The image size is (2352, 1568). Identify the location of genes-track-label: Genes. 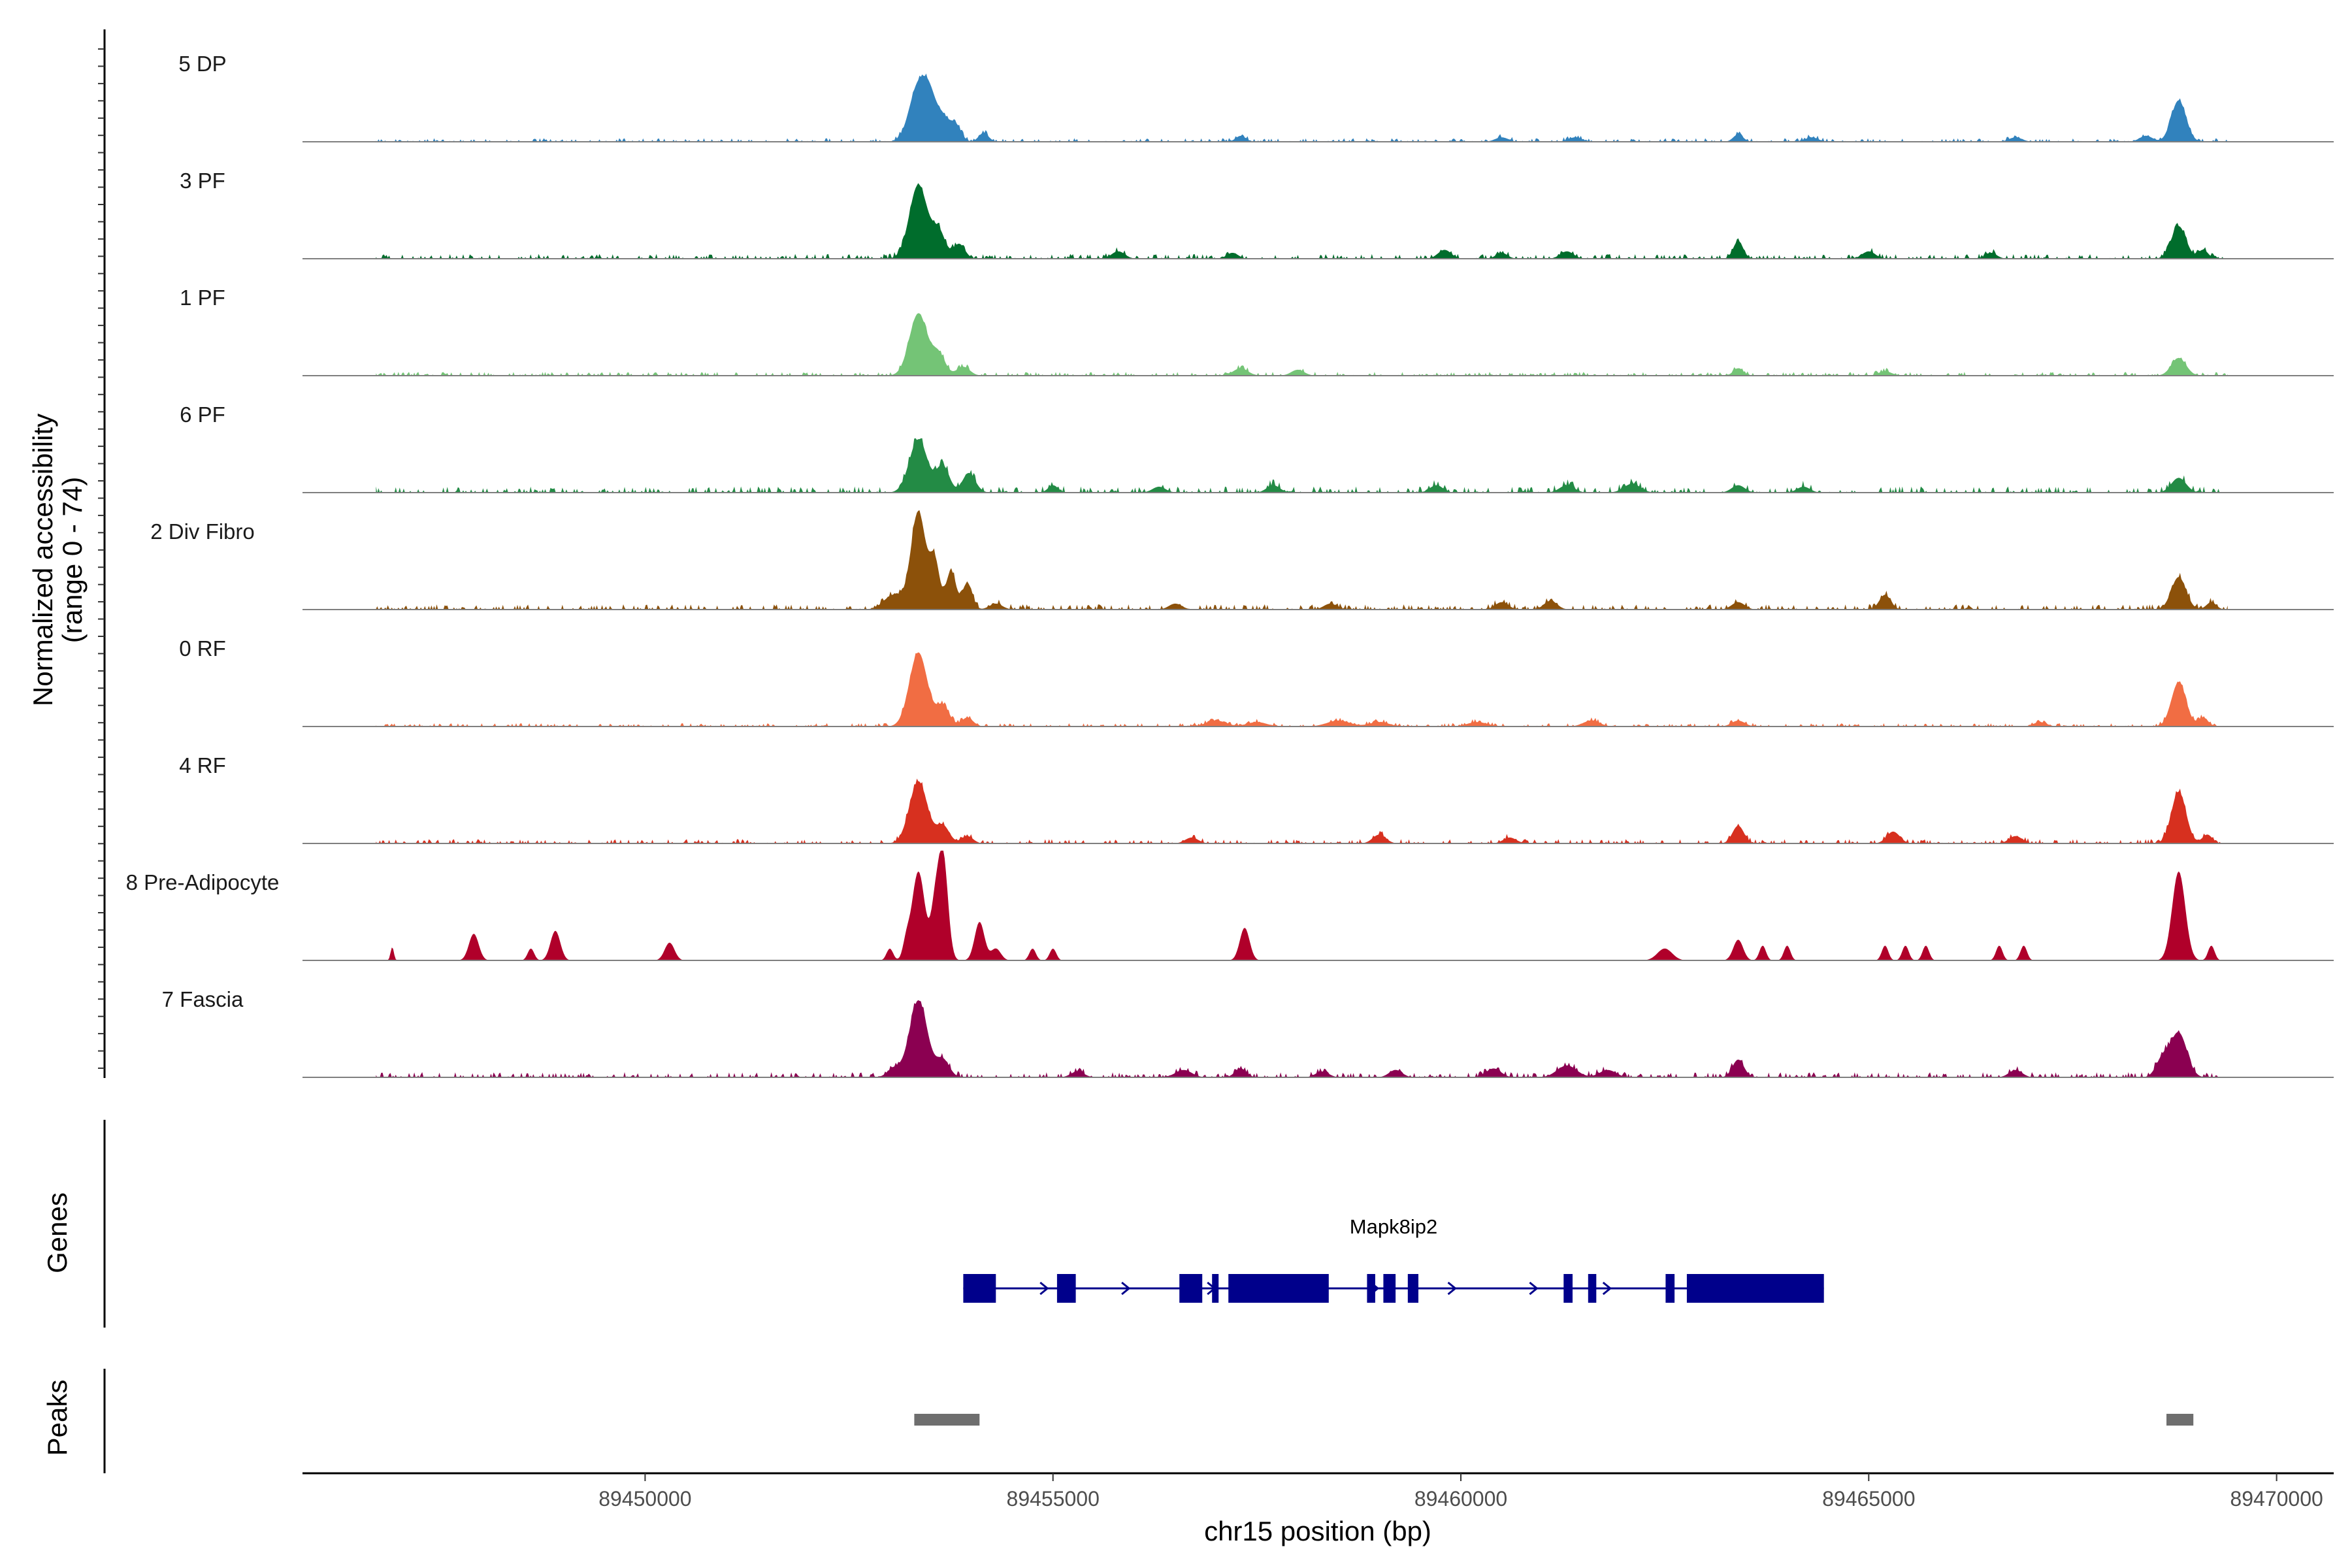
(57, 1232).